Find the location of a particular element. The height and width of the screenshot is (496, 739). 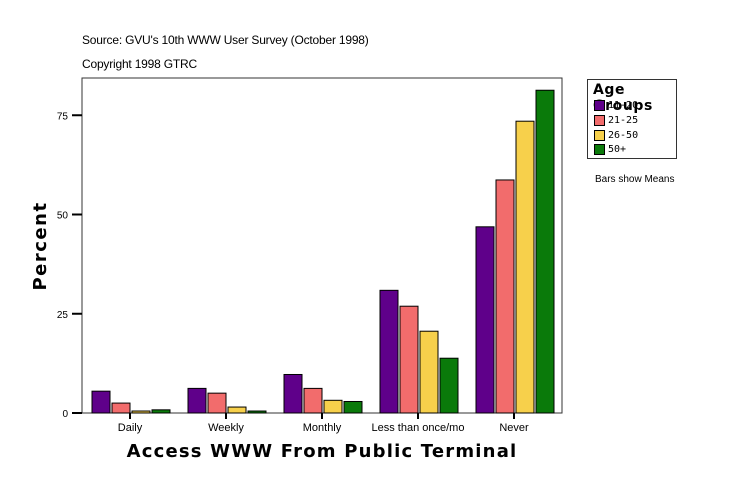

y-tick-label: 0 is located at coordinates (65, 414).